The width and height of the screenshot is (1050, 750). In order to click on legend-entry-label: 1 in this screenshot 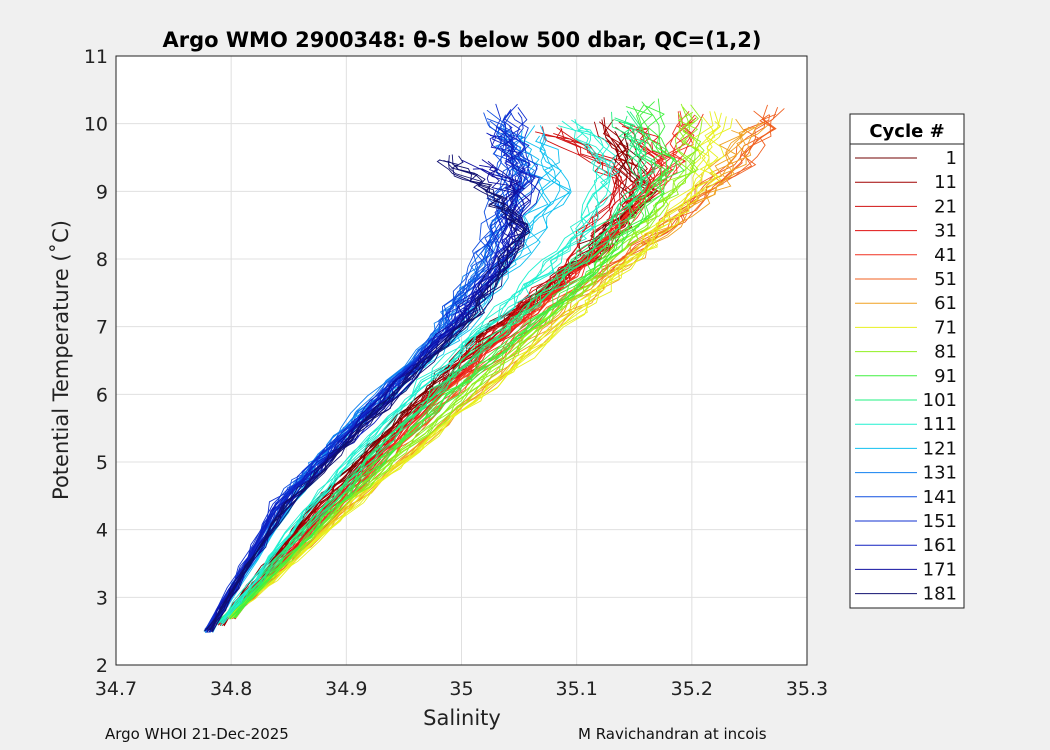, I will do `click(951, 158)`.